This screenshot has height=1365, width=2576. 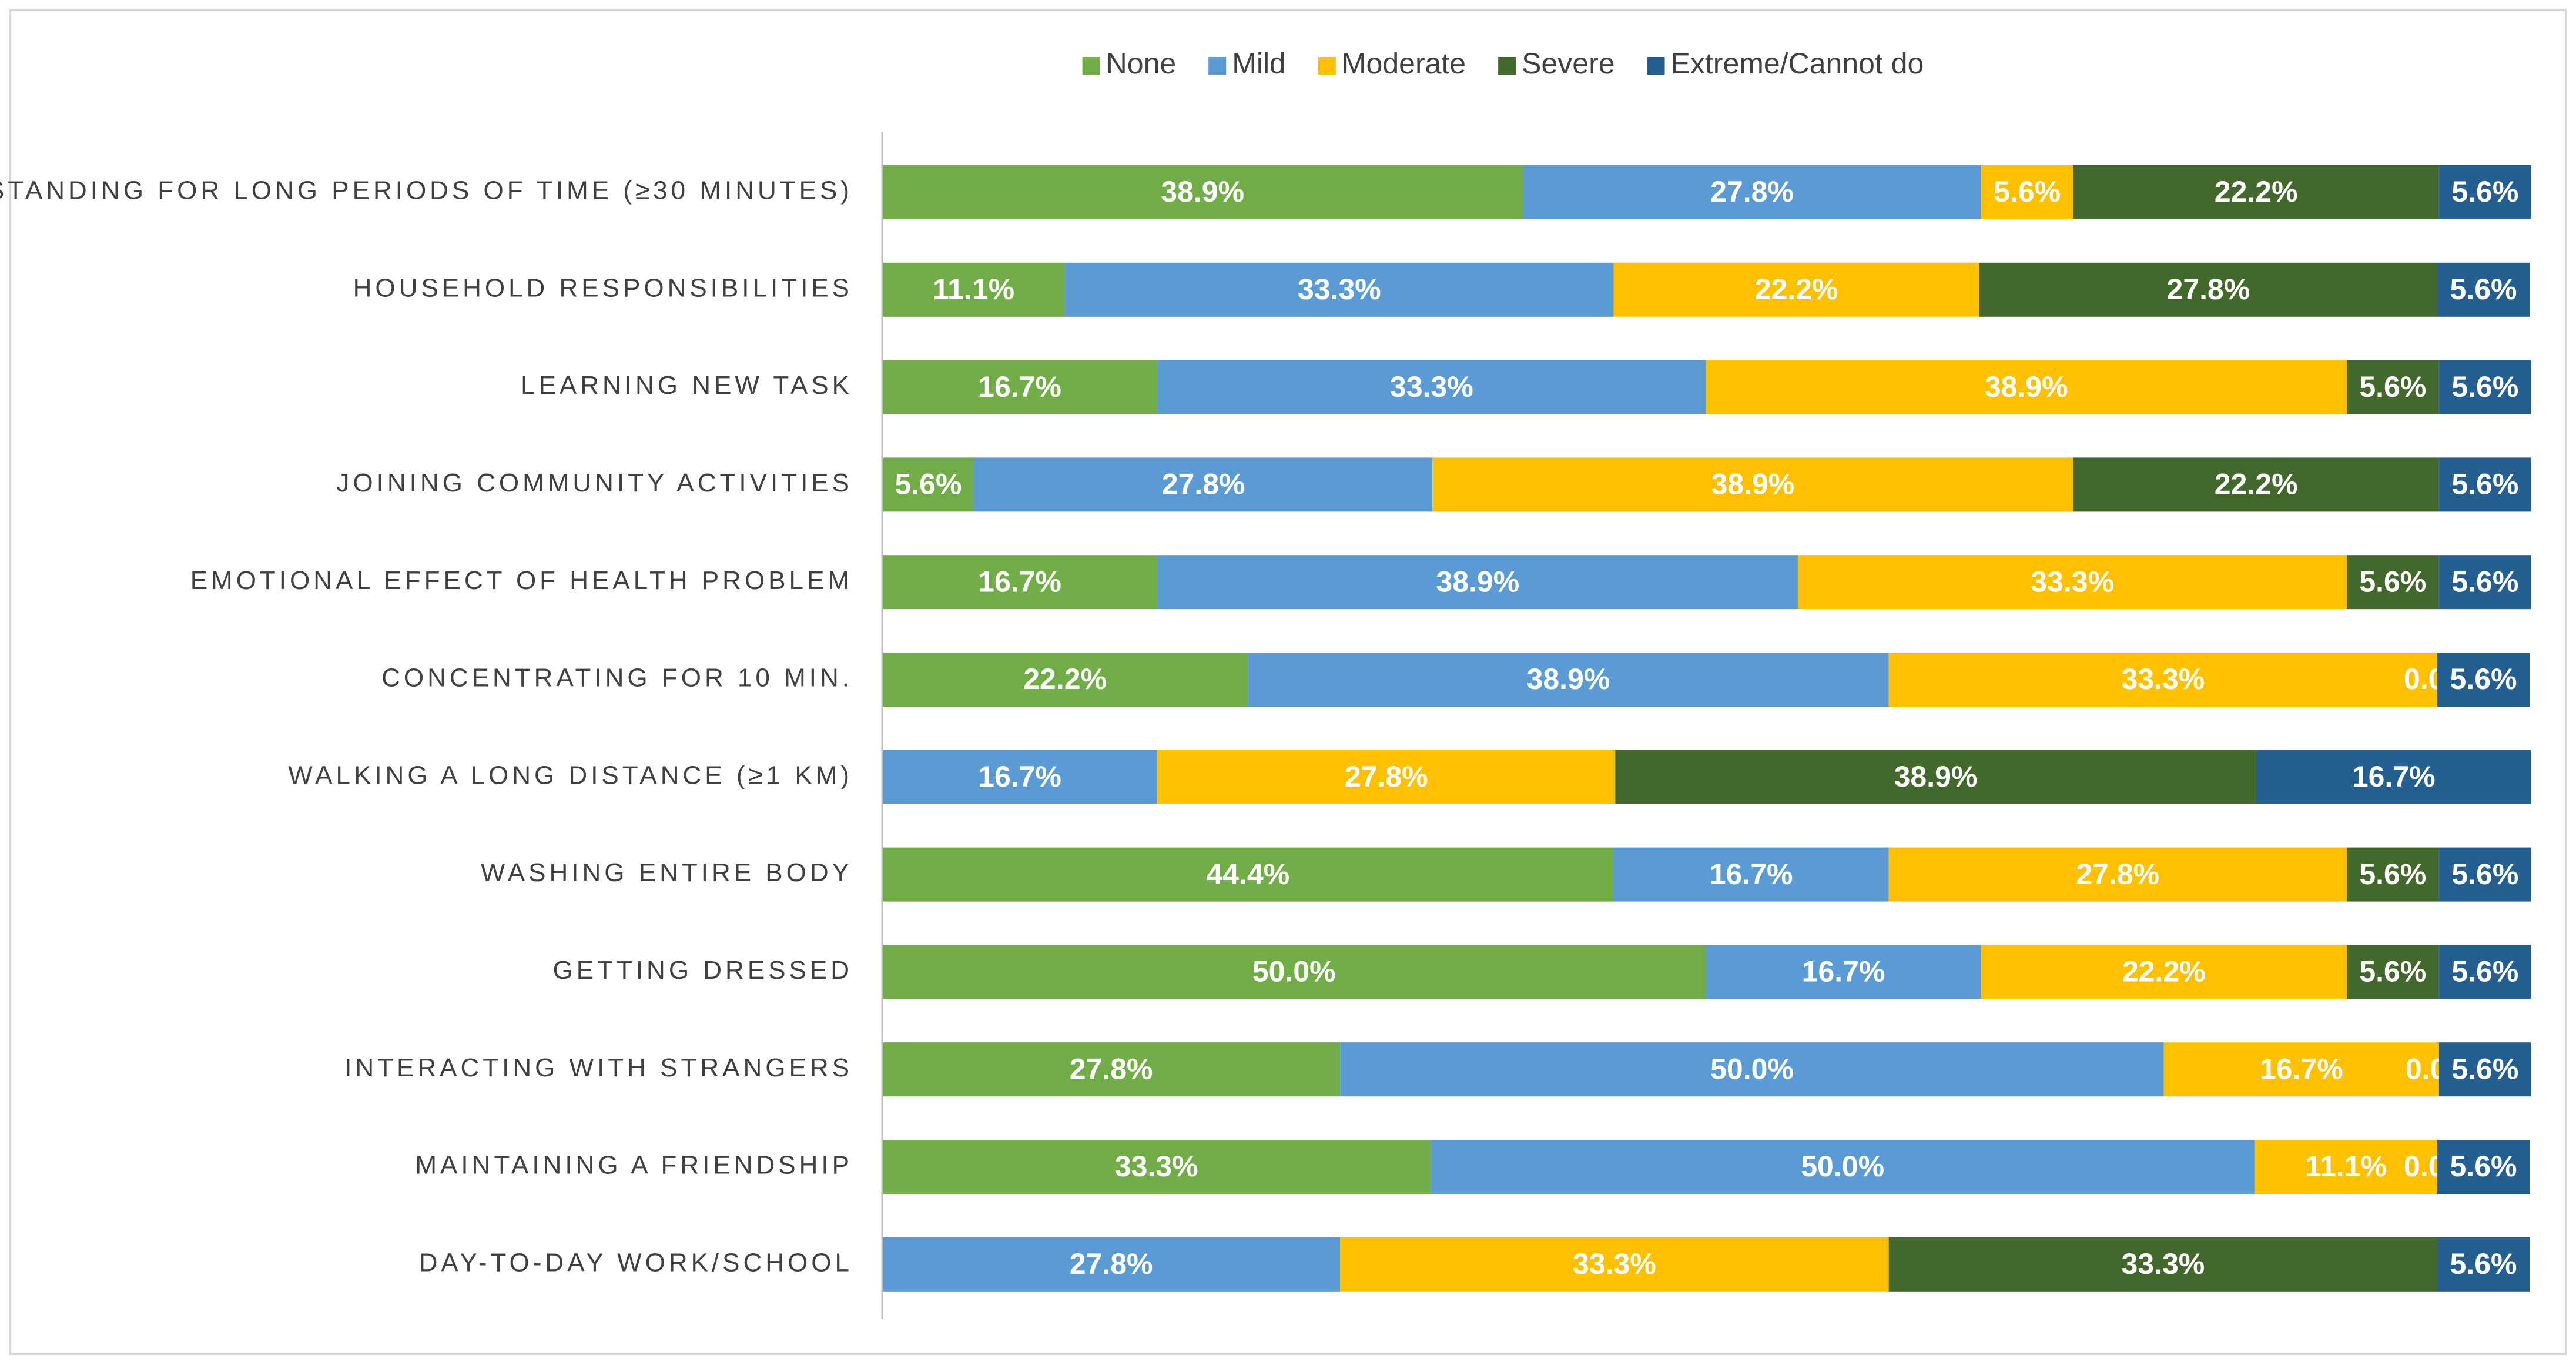 What do you see at coordinates (636, 1262) in the screenshot?
I see `category-label: DAY-TO-DAY WORK/SCHOOL` at bounding box center [636, 1262].